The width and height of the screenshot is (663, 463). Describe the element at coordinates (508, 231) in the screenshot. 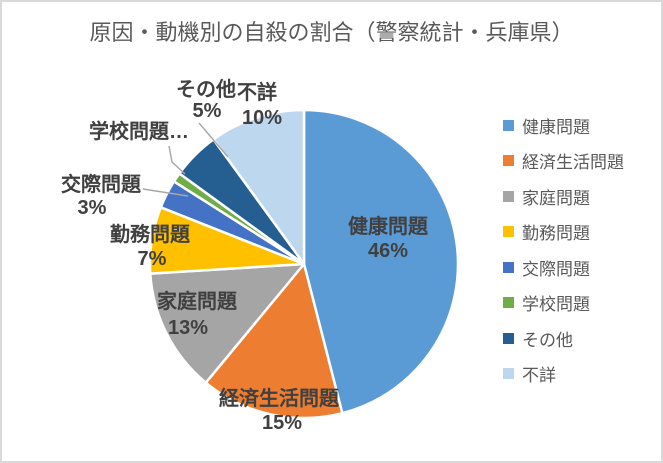

I see `legend-swatch-work` at that location.